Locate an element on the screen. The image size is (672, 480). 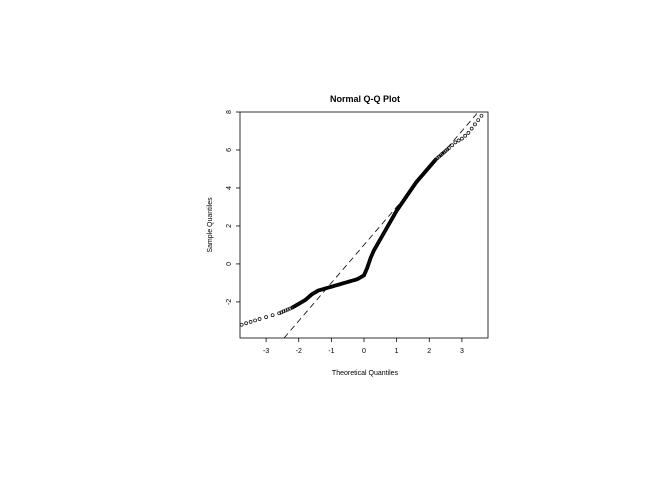
y-tick-label: 8 is located at coordinates (229, 112).